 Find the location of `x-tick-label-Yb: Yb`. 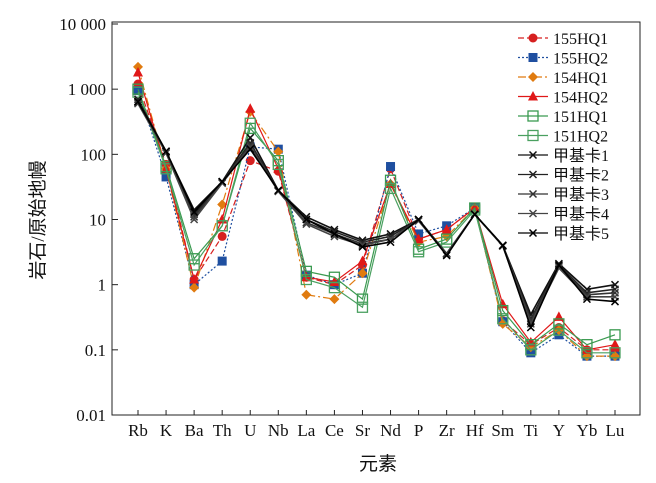

x-tick-label-Yb: Yb is located at coordinates (587, 430).